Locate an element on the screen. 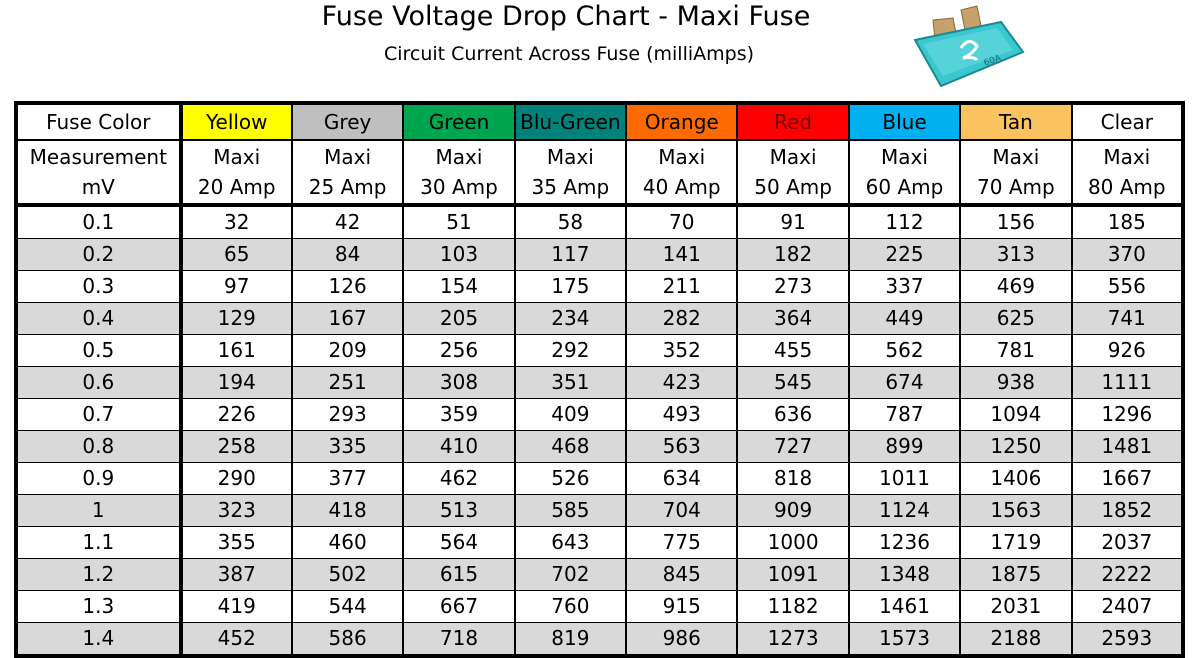 This screenshot has height=658, width=1200. fuse-size-cell: Maxi 35 Amp is located at coordinates (570, 173).